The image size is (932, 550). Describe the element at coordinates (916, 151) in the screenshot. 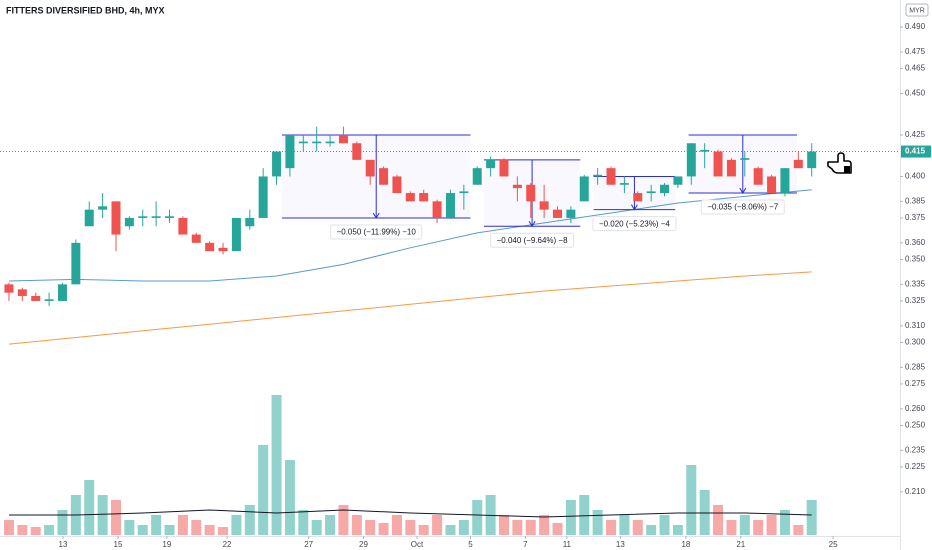

I see `last-price-box` at that location.